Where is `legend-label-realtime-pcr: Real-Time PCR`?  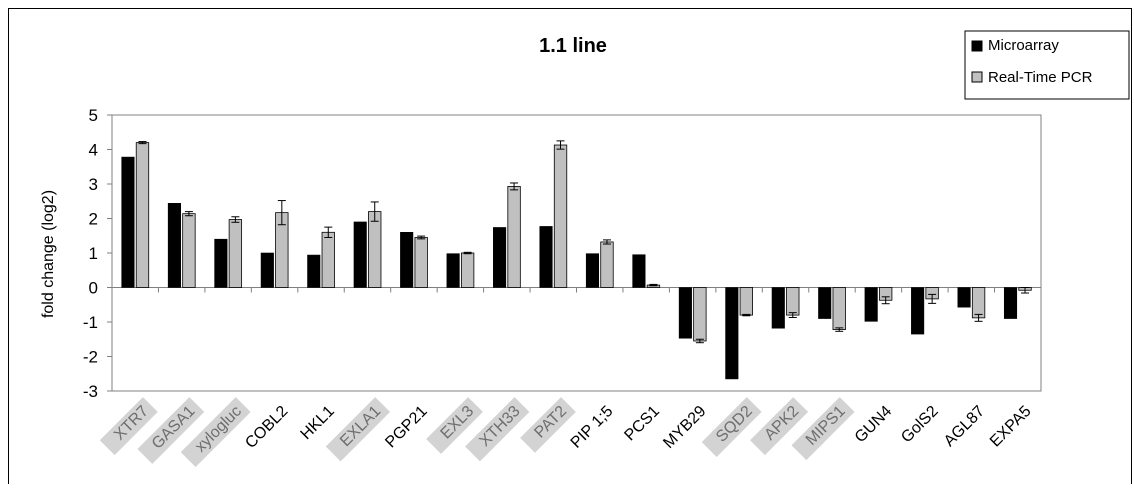
legend-label-realtime-pcr: Real-Time PCR is located at coordinates (1040, 77).